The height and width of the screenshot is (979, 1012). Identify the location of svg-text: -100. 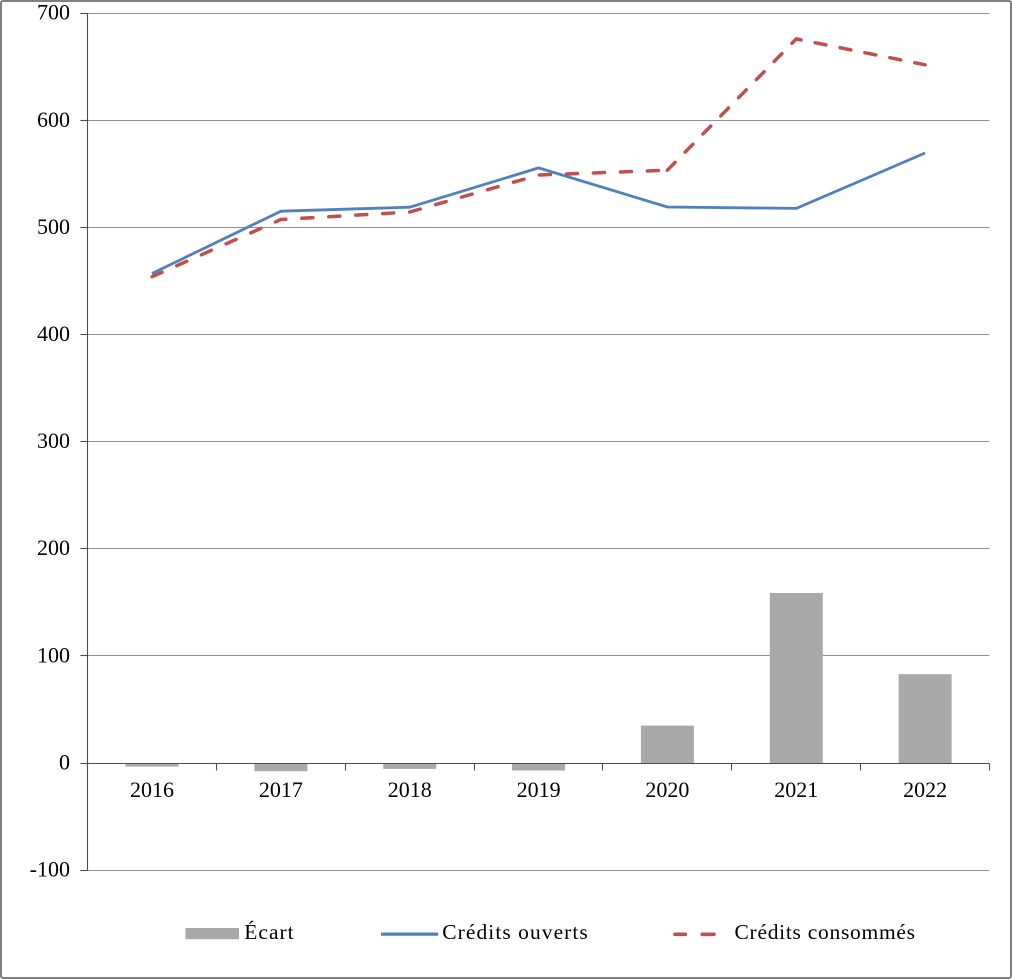
(50, 869).